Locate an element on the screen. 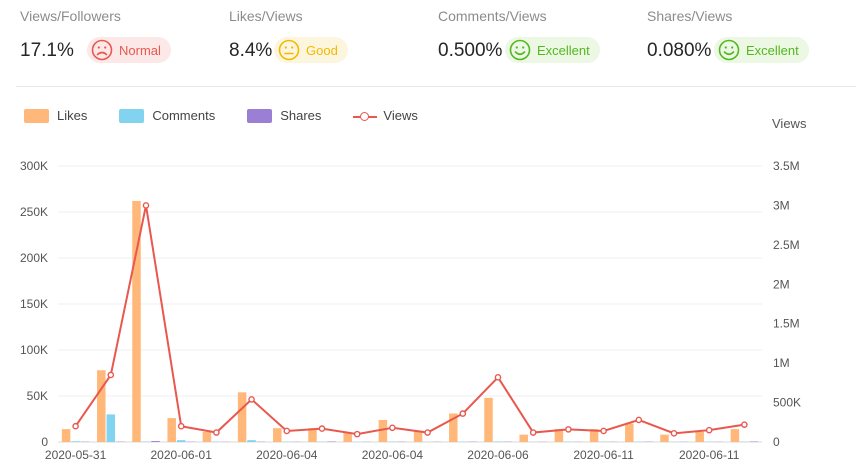 This screenshot has width=861, height=475. header-divider is located at coordinates (436, 86).